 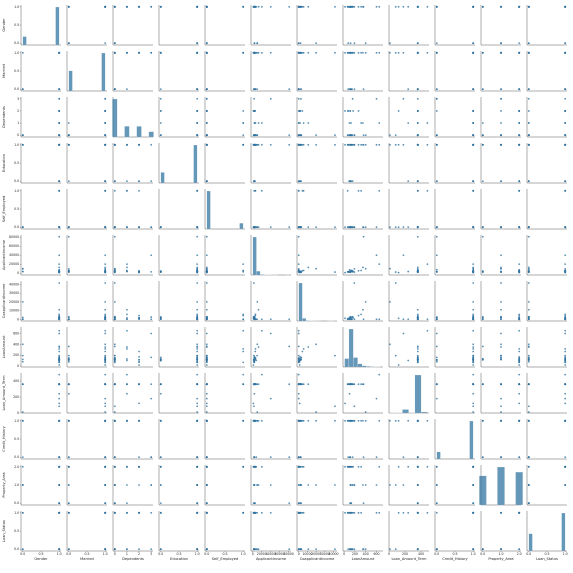 What do you see at coordinates (87, 559) in the screenshot?
I see `x-axis-label: Married` at bounding box center [87, 559].